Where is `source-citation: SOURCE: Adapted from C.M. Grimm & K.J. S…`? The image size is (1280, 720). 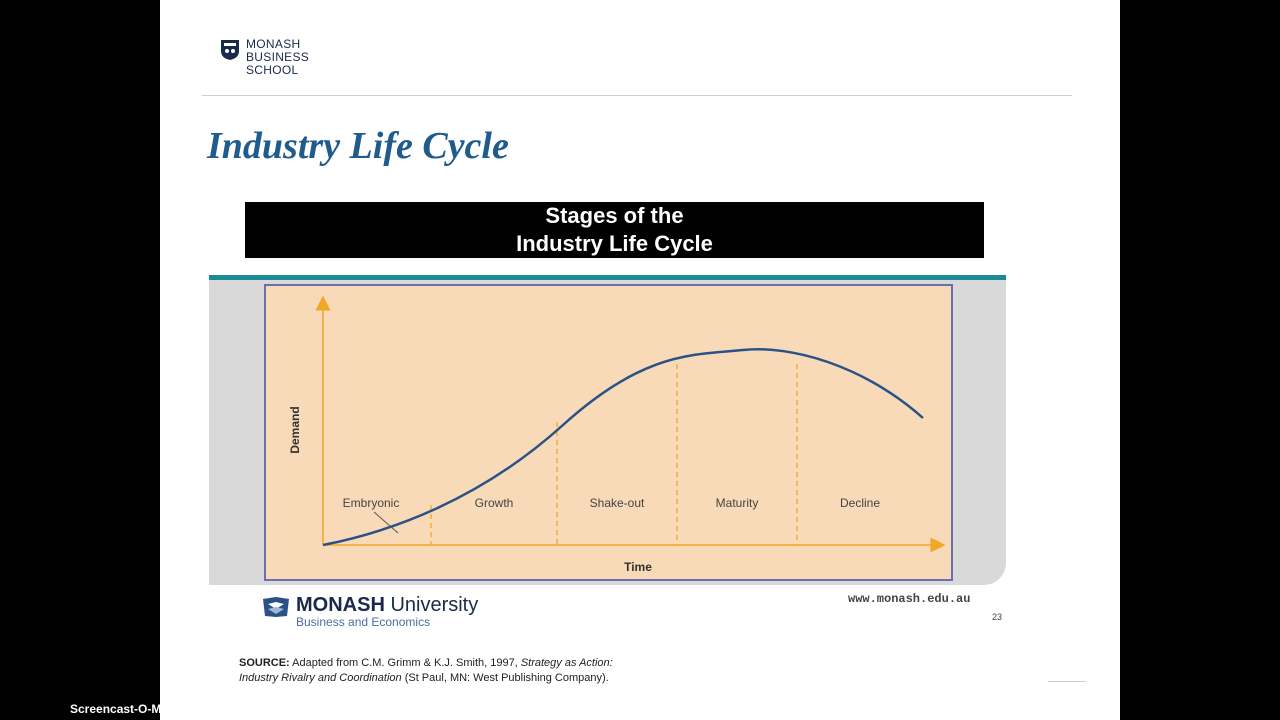
source-citation: SOURCE: Adapted from C.M. Grimm & K.J. S… is located at coordinates (454, 671).